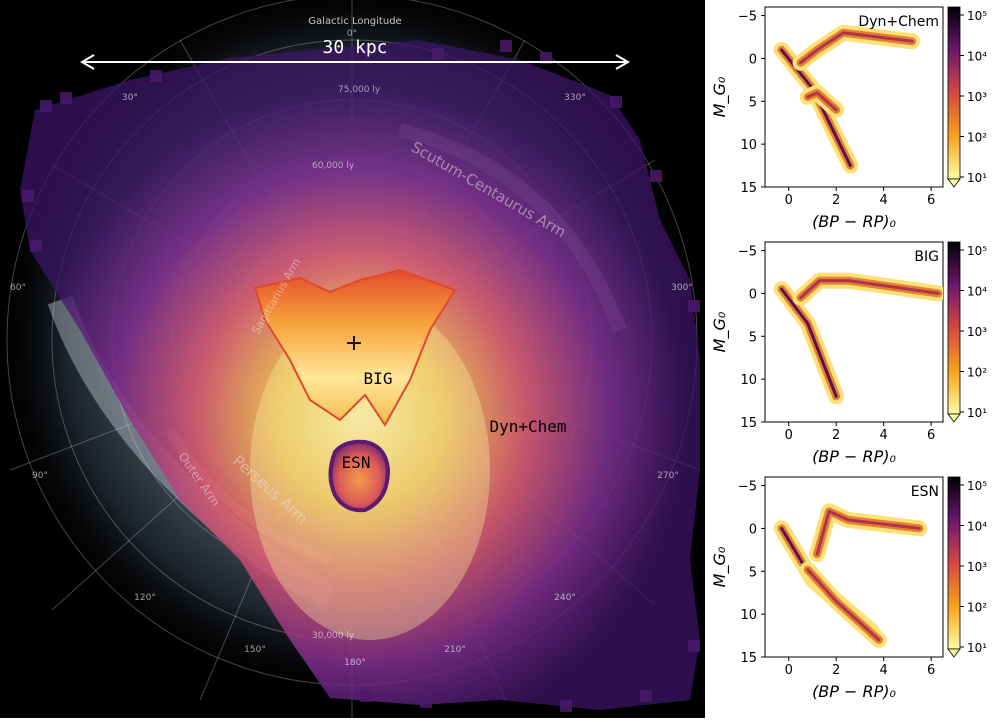 This screenshot has height=722, width=1000. Describe the element at coordinates (145, 598) in the screenshot. I see `lon-label-120: 120°` at that location.